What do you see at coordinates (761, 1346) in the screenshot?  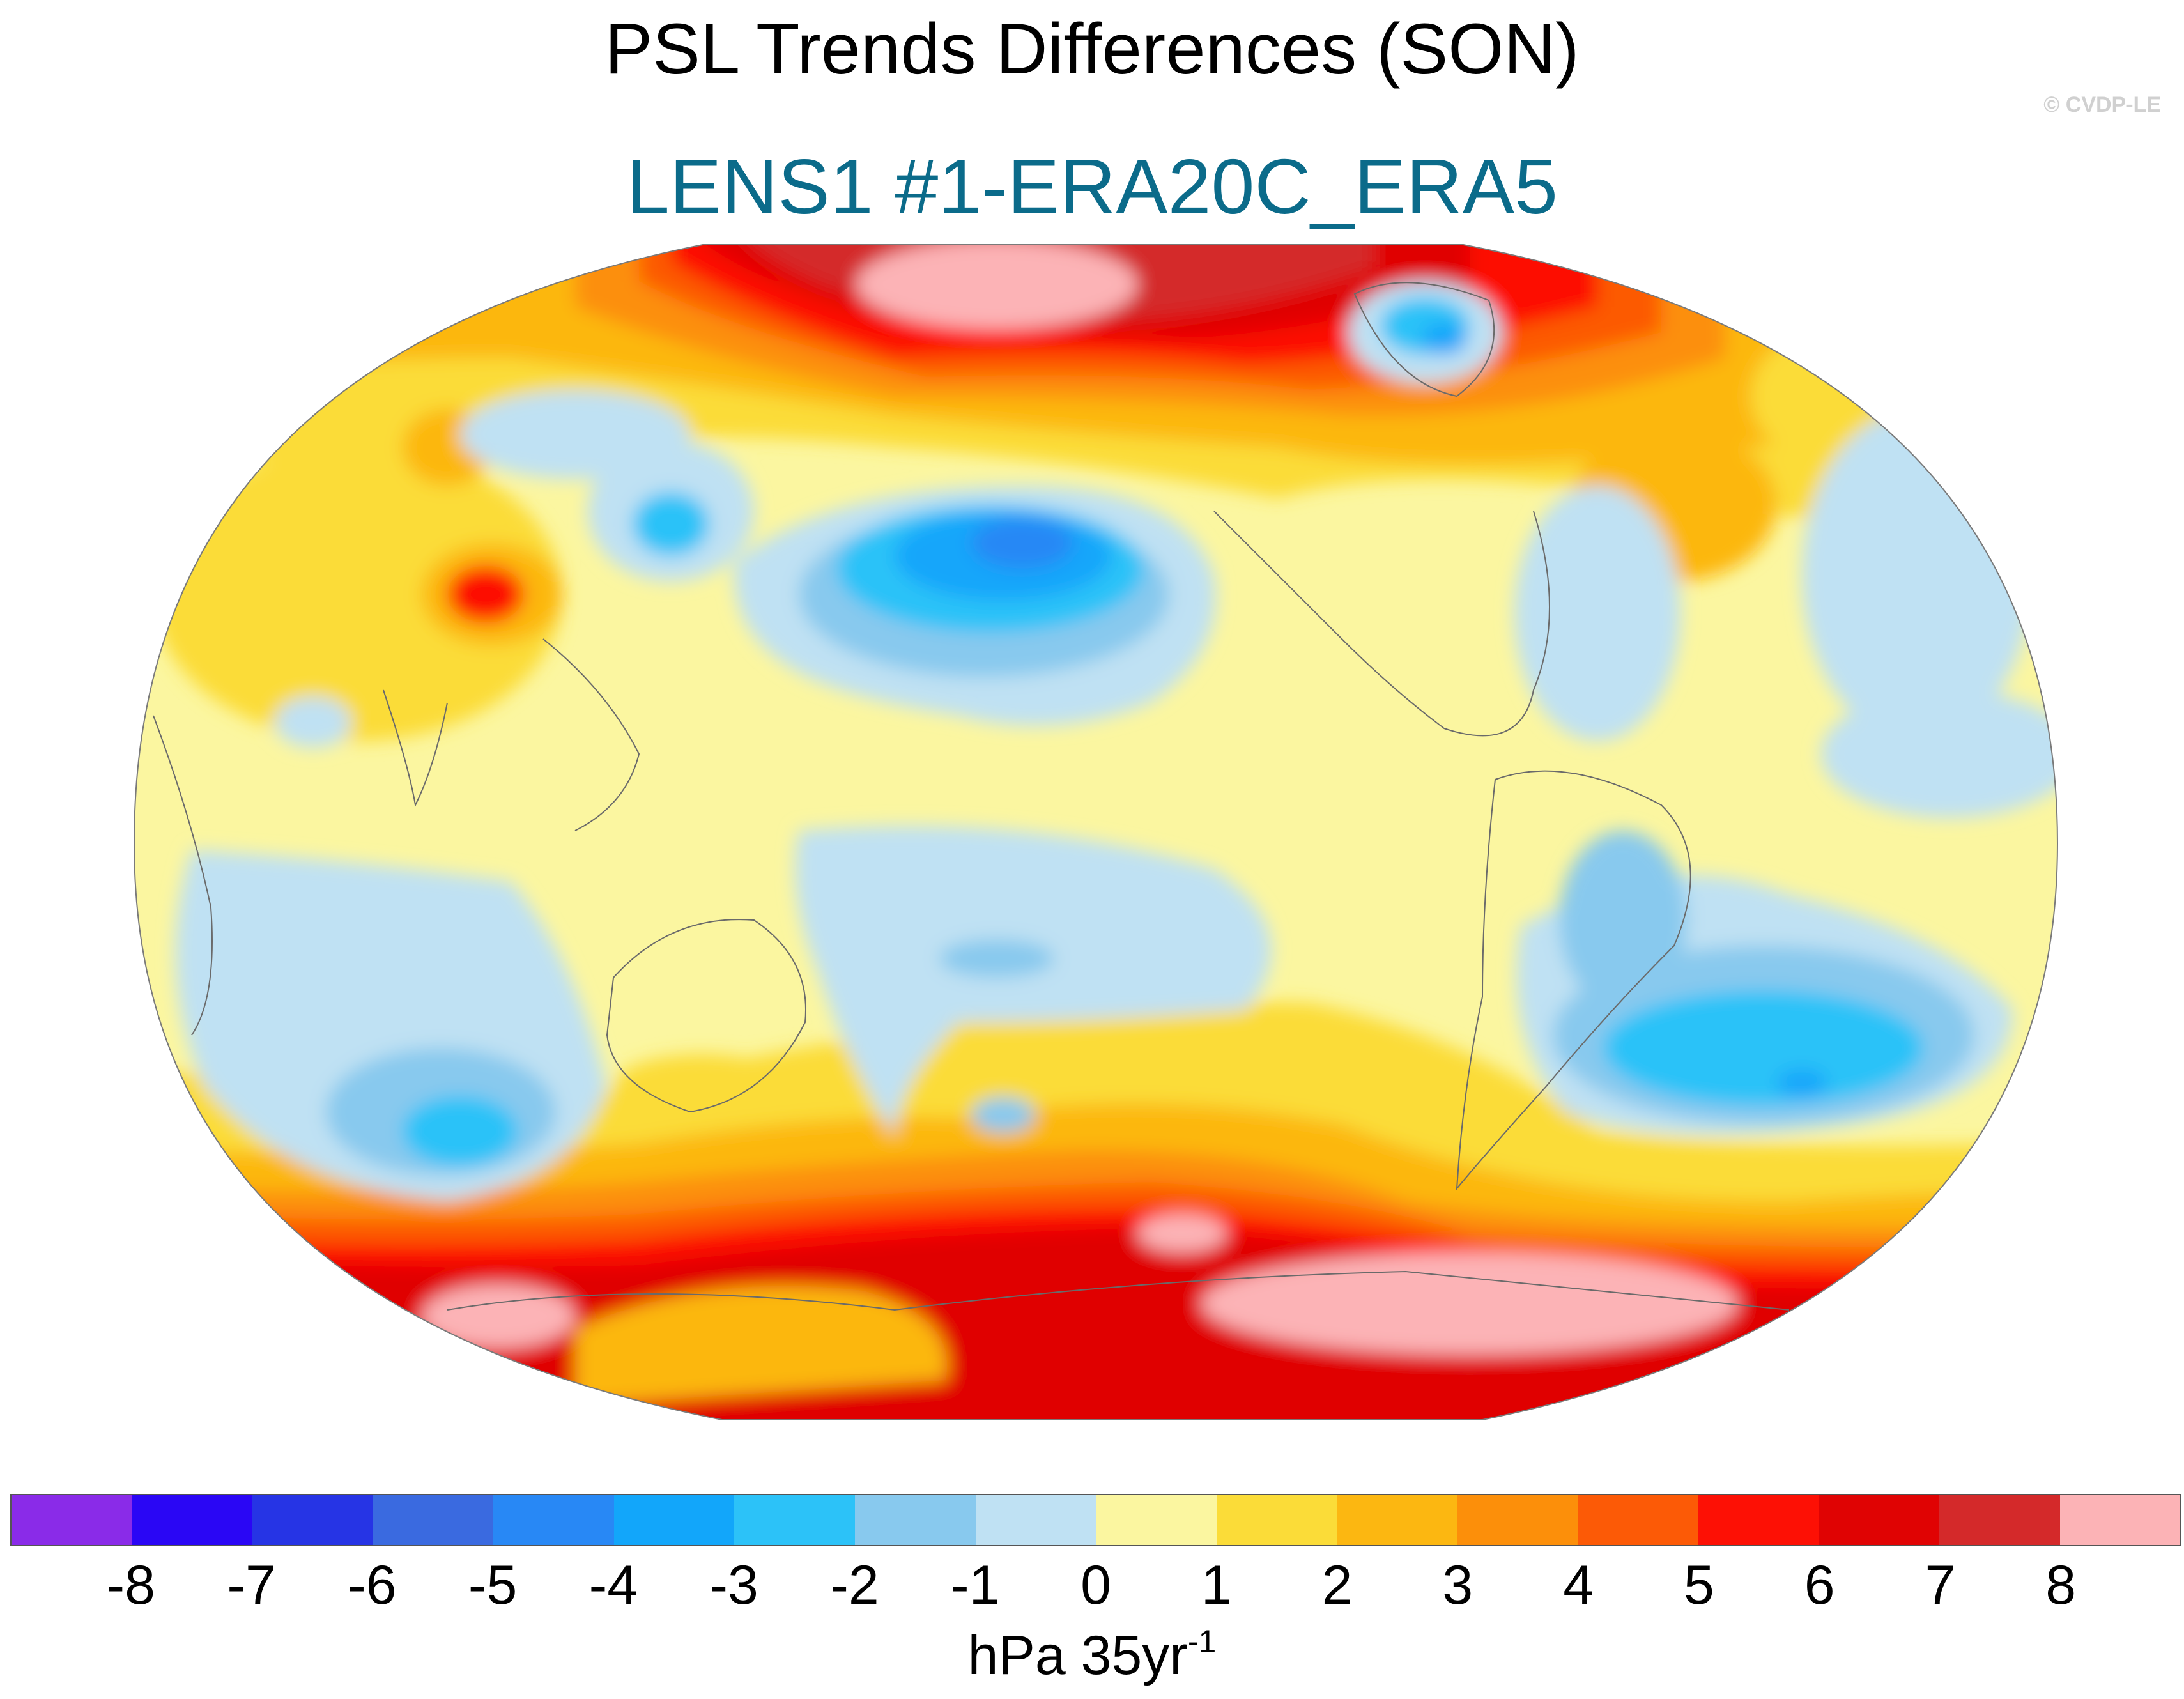 I see `antarctic-coast-mixed` at bounding box center [761, 1346].